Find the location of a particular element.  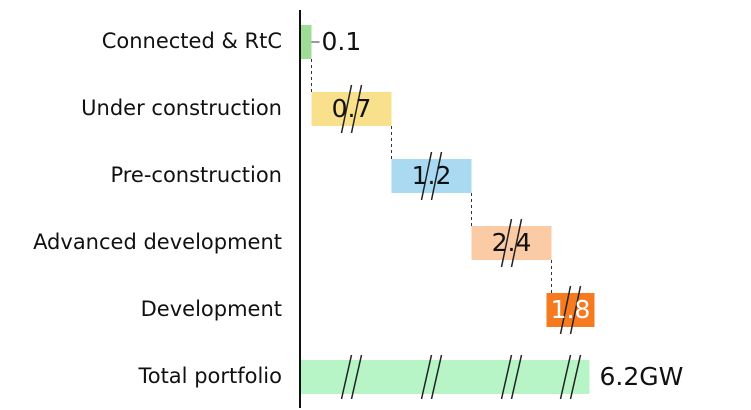

value-label: 0.7 is located at coordinates (352, 108).